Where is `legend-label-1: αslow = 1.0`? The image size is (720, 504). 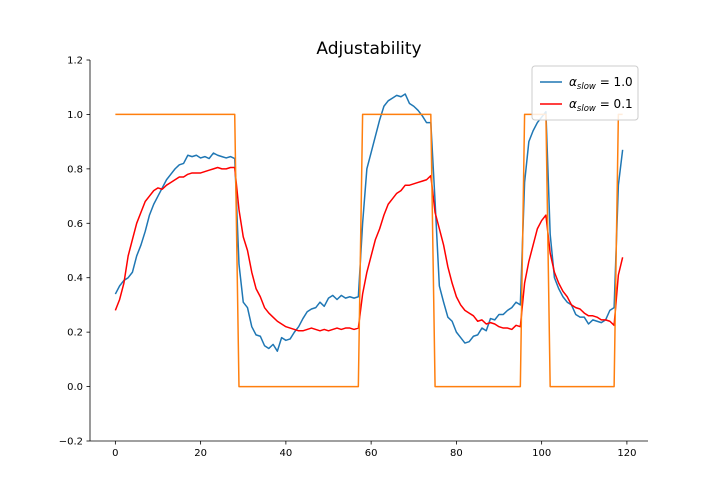 legend-label-1: αslow = 1.0 is located at coordinates (601, 83).